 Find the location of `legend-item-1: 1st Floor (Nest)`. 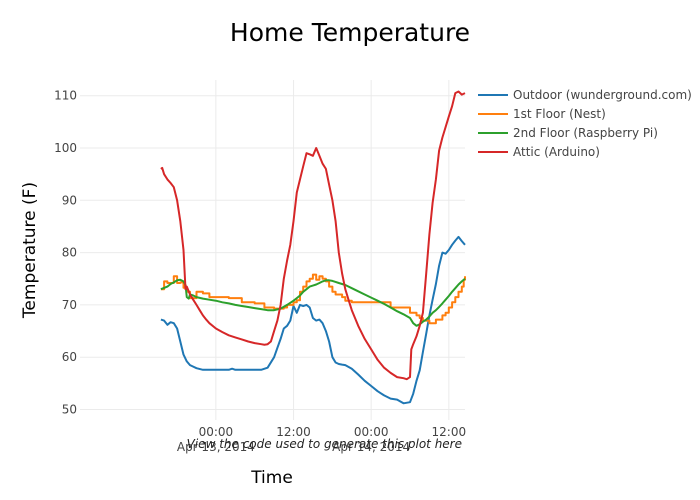

legend-item-1: 1st Floor (Nest) is located at coordinates (542, 114).